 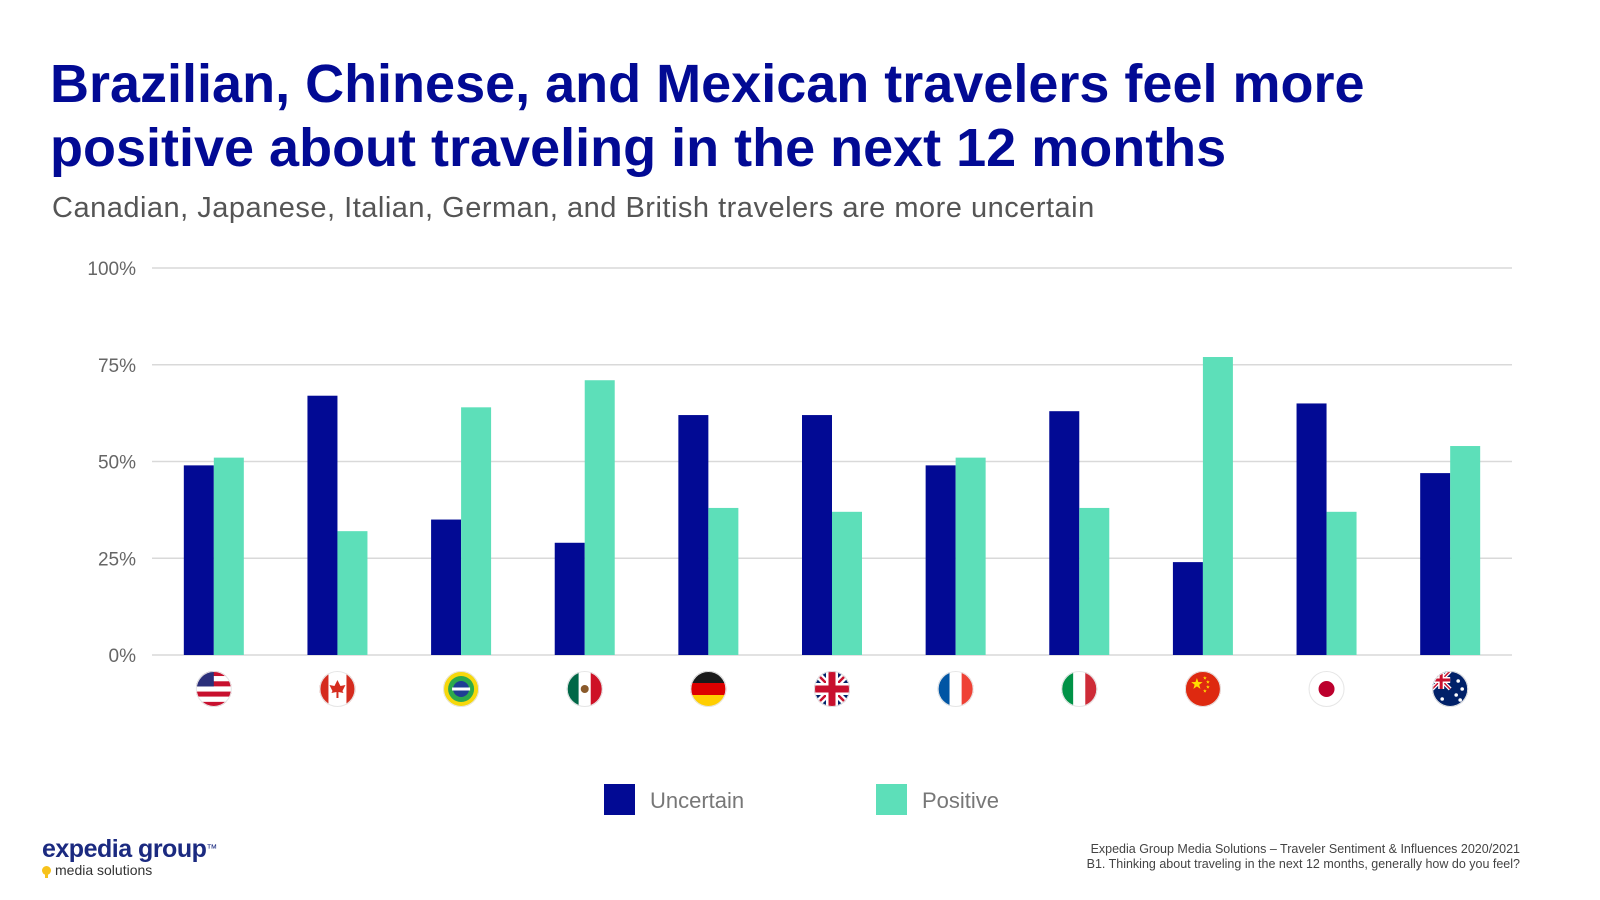 What do you see at coordinates (960, 800) in the screenshot?
I see `legend-label-positive: Positive` at bounding box center [960, 800].